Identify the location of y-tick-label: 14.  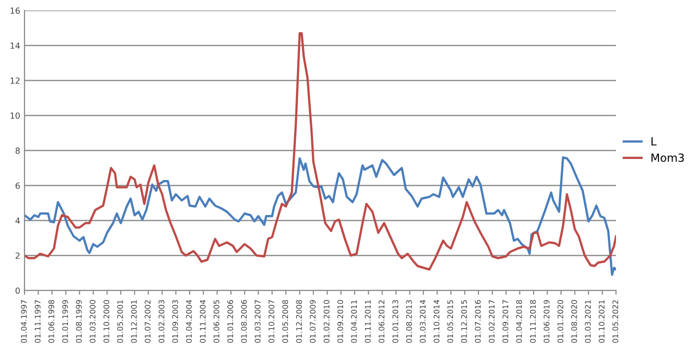
(15, 45).